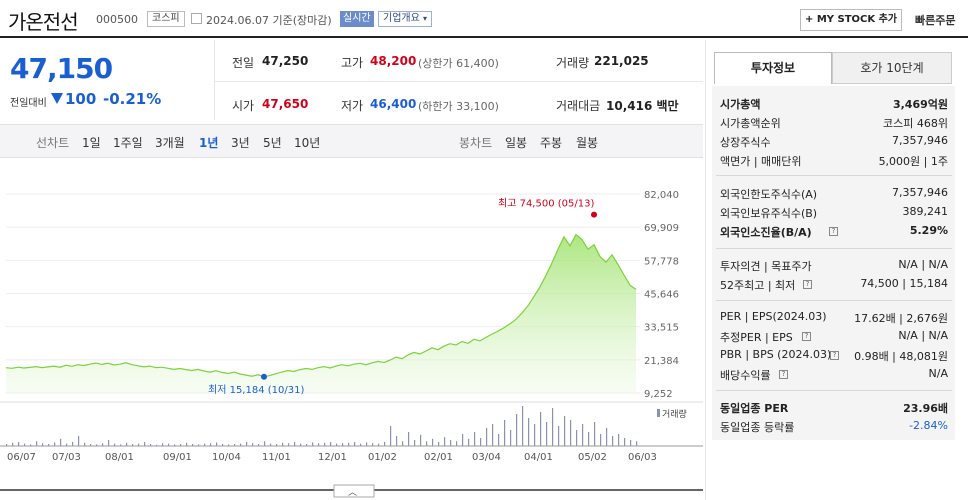 This screenshot has width=968, height=500. Describe the element at coordinates (226, 457) in the screenshot. I see `x-tick-label: 10/04` at that location.